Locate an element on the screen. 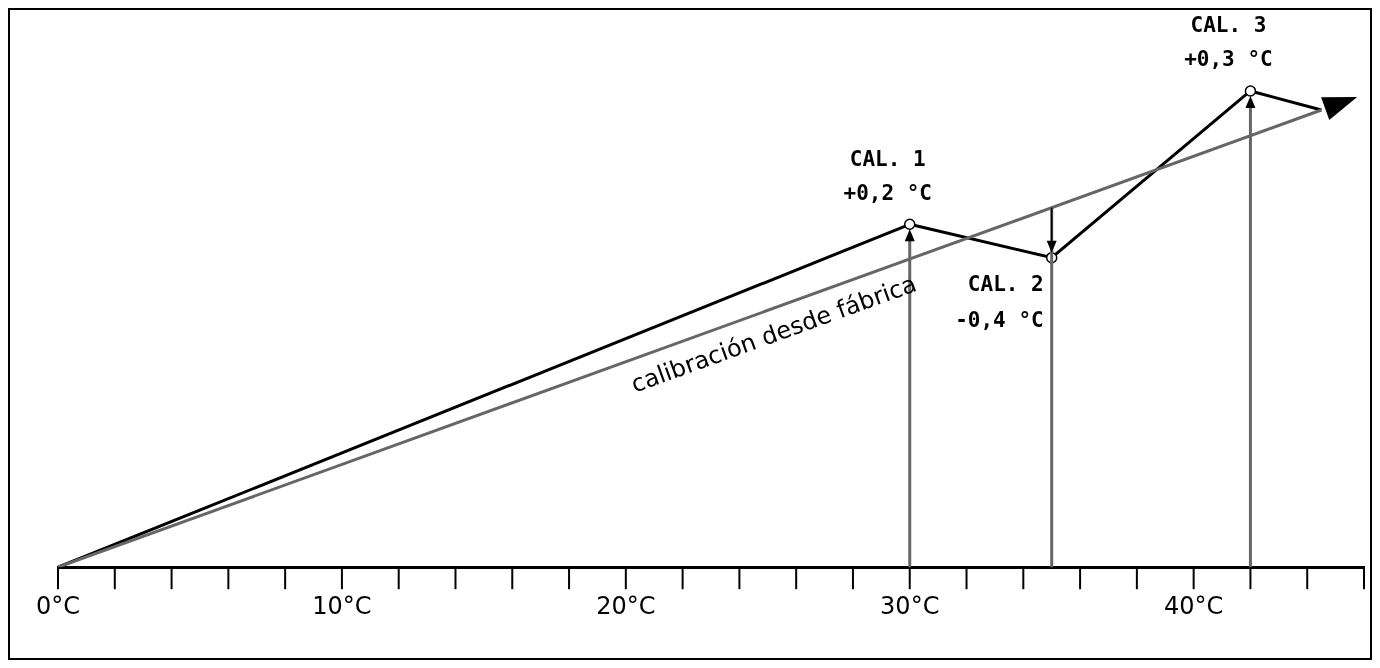 This screenshot has height=668, width=1380. x-tick-label: 0°C is located at coordinates (58, 605).